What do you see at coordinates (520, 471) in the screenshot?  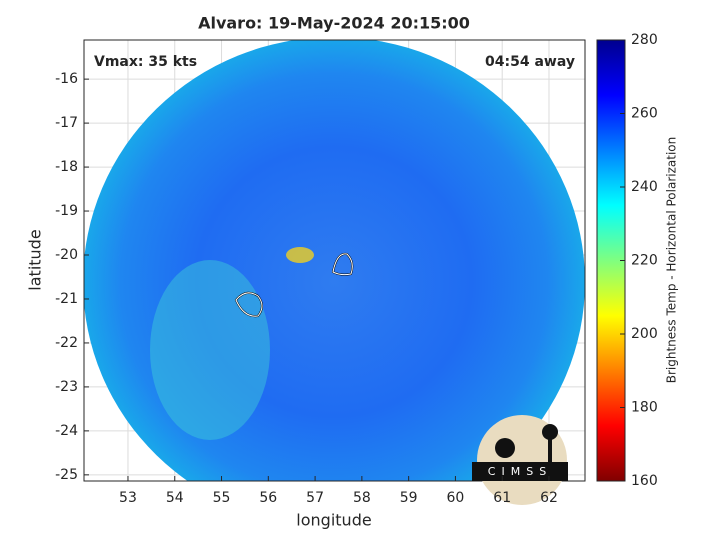 I see `logo-text: CIMSS` at bounding box center [520, 471].